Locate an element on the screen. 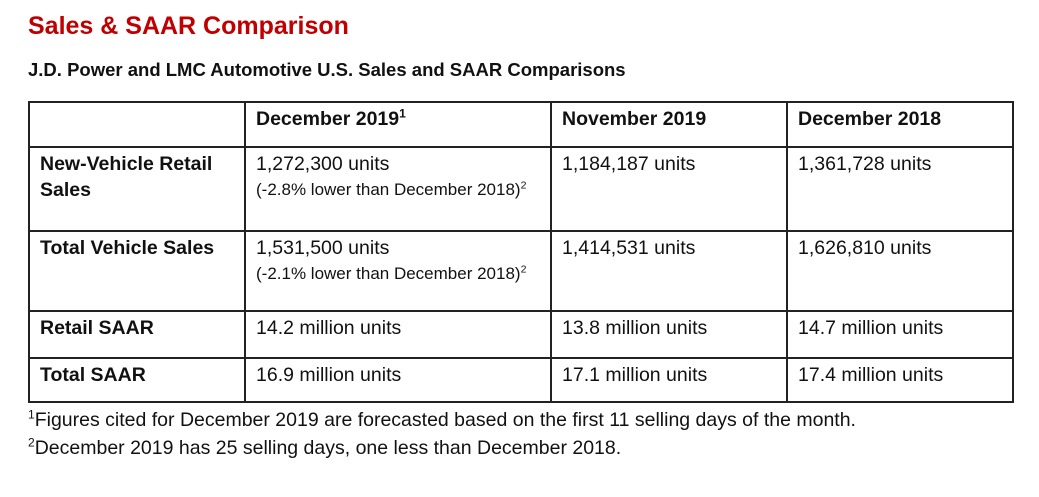 The height and width of the screenshot is (497, 1039). header-december-2019: December 20191 is located at coordinates (398, 124).